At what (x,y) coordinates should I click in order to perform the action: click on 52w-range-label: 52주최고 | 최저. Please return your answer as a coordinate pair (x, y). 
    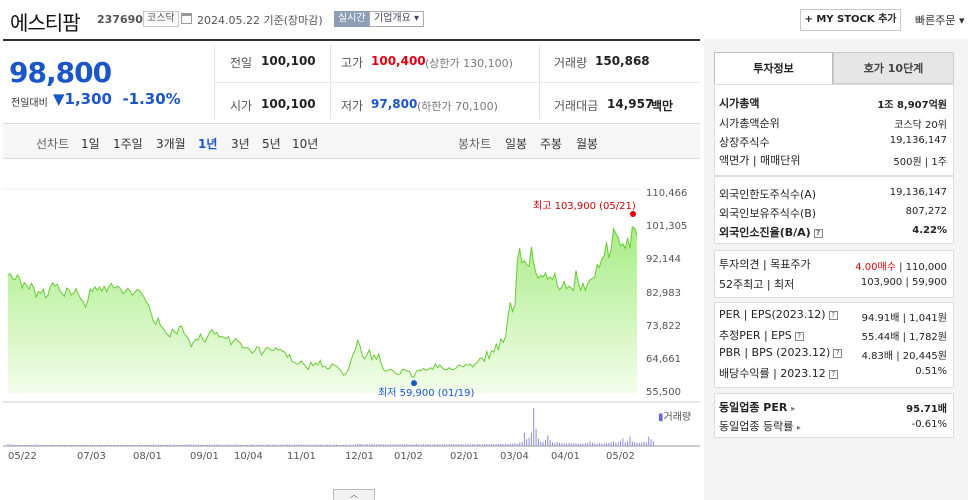
    Looking at the image, I should click on (757, 284).